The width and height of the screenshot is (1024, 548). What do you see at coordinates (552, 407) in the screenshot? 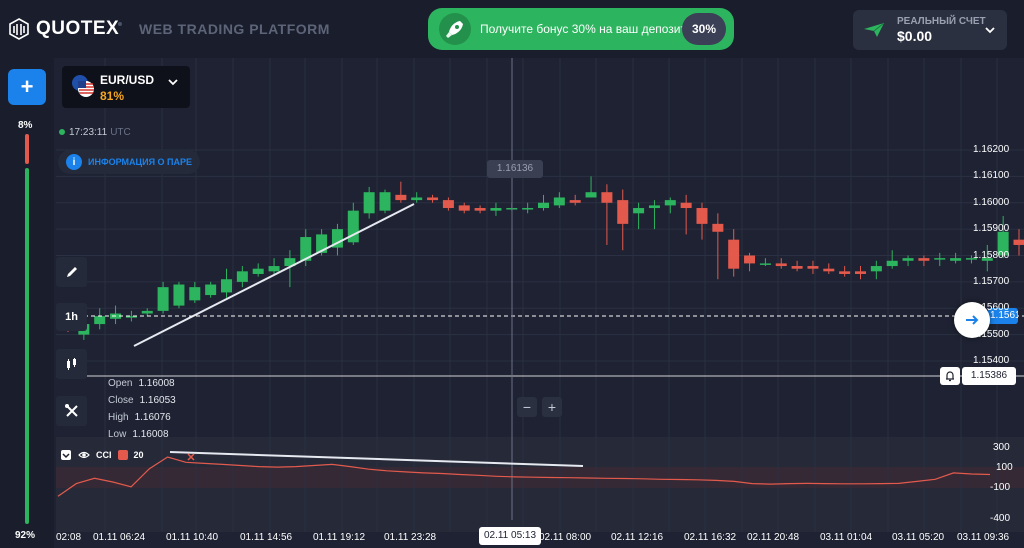
I see `zoom-in-button: +` at bounding box center [552, 407].